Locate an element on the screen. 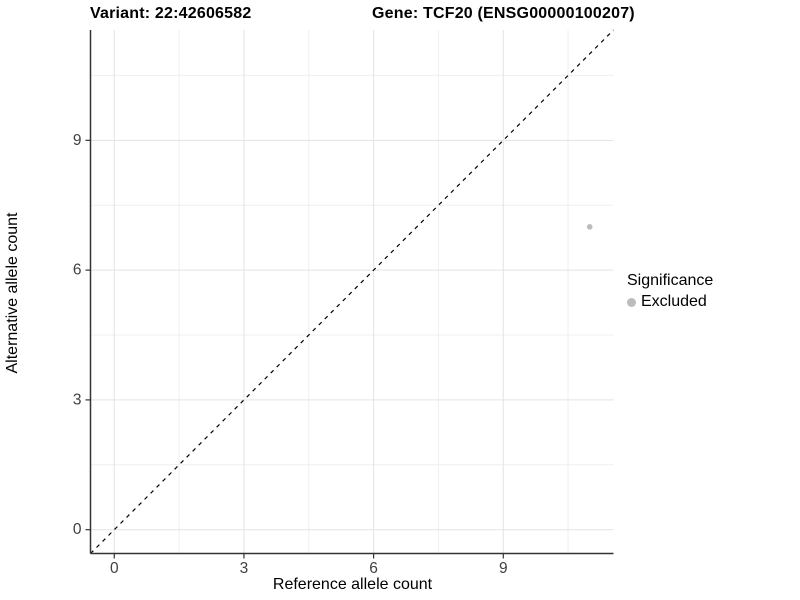  legend-title: Significance is located at coordinates (670, 280).